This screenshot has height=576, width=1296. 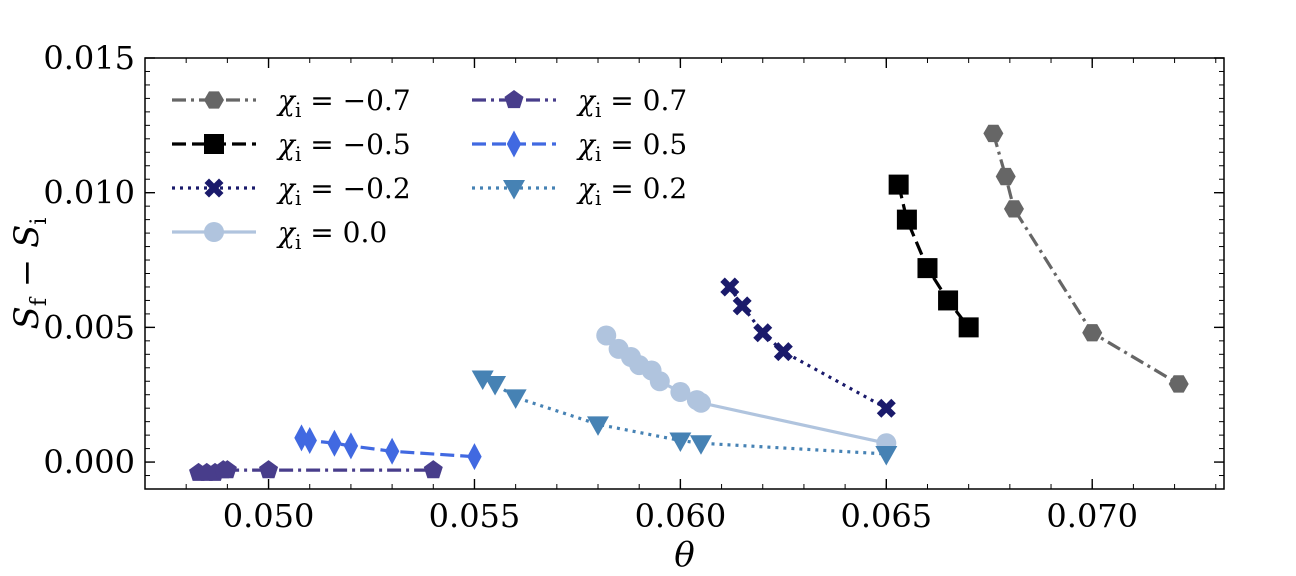 What do you see at coordinates (665, 100) in the screenshot?
I see `legend-label-4-value: 0.7` at bounding box center [665, 100].